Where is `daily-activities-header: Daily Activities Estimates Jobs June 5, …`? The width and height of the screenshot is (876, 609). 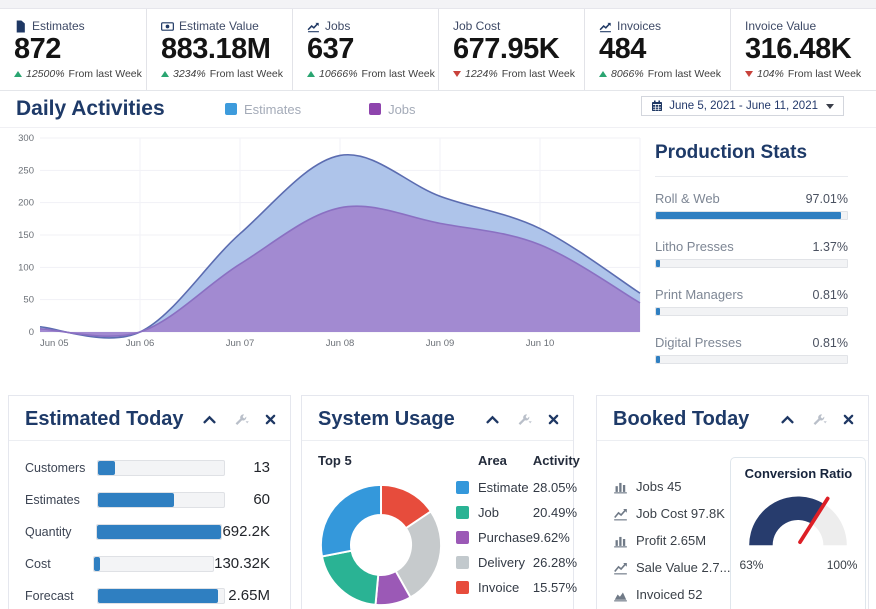 daily-activities-header: Daily Activities Estimates Jobs June 5, … is located at coordinates (438, 109).